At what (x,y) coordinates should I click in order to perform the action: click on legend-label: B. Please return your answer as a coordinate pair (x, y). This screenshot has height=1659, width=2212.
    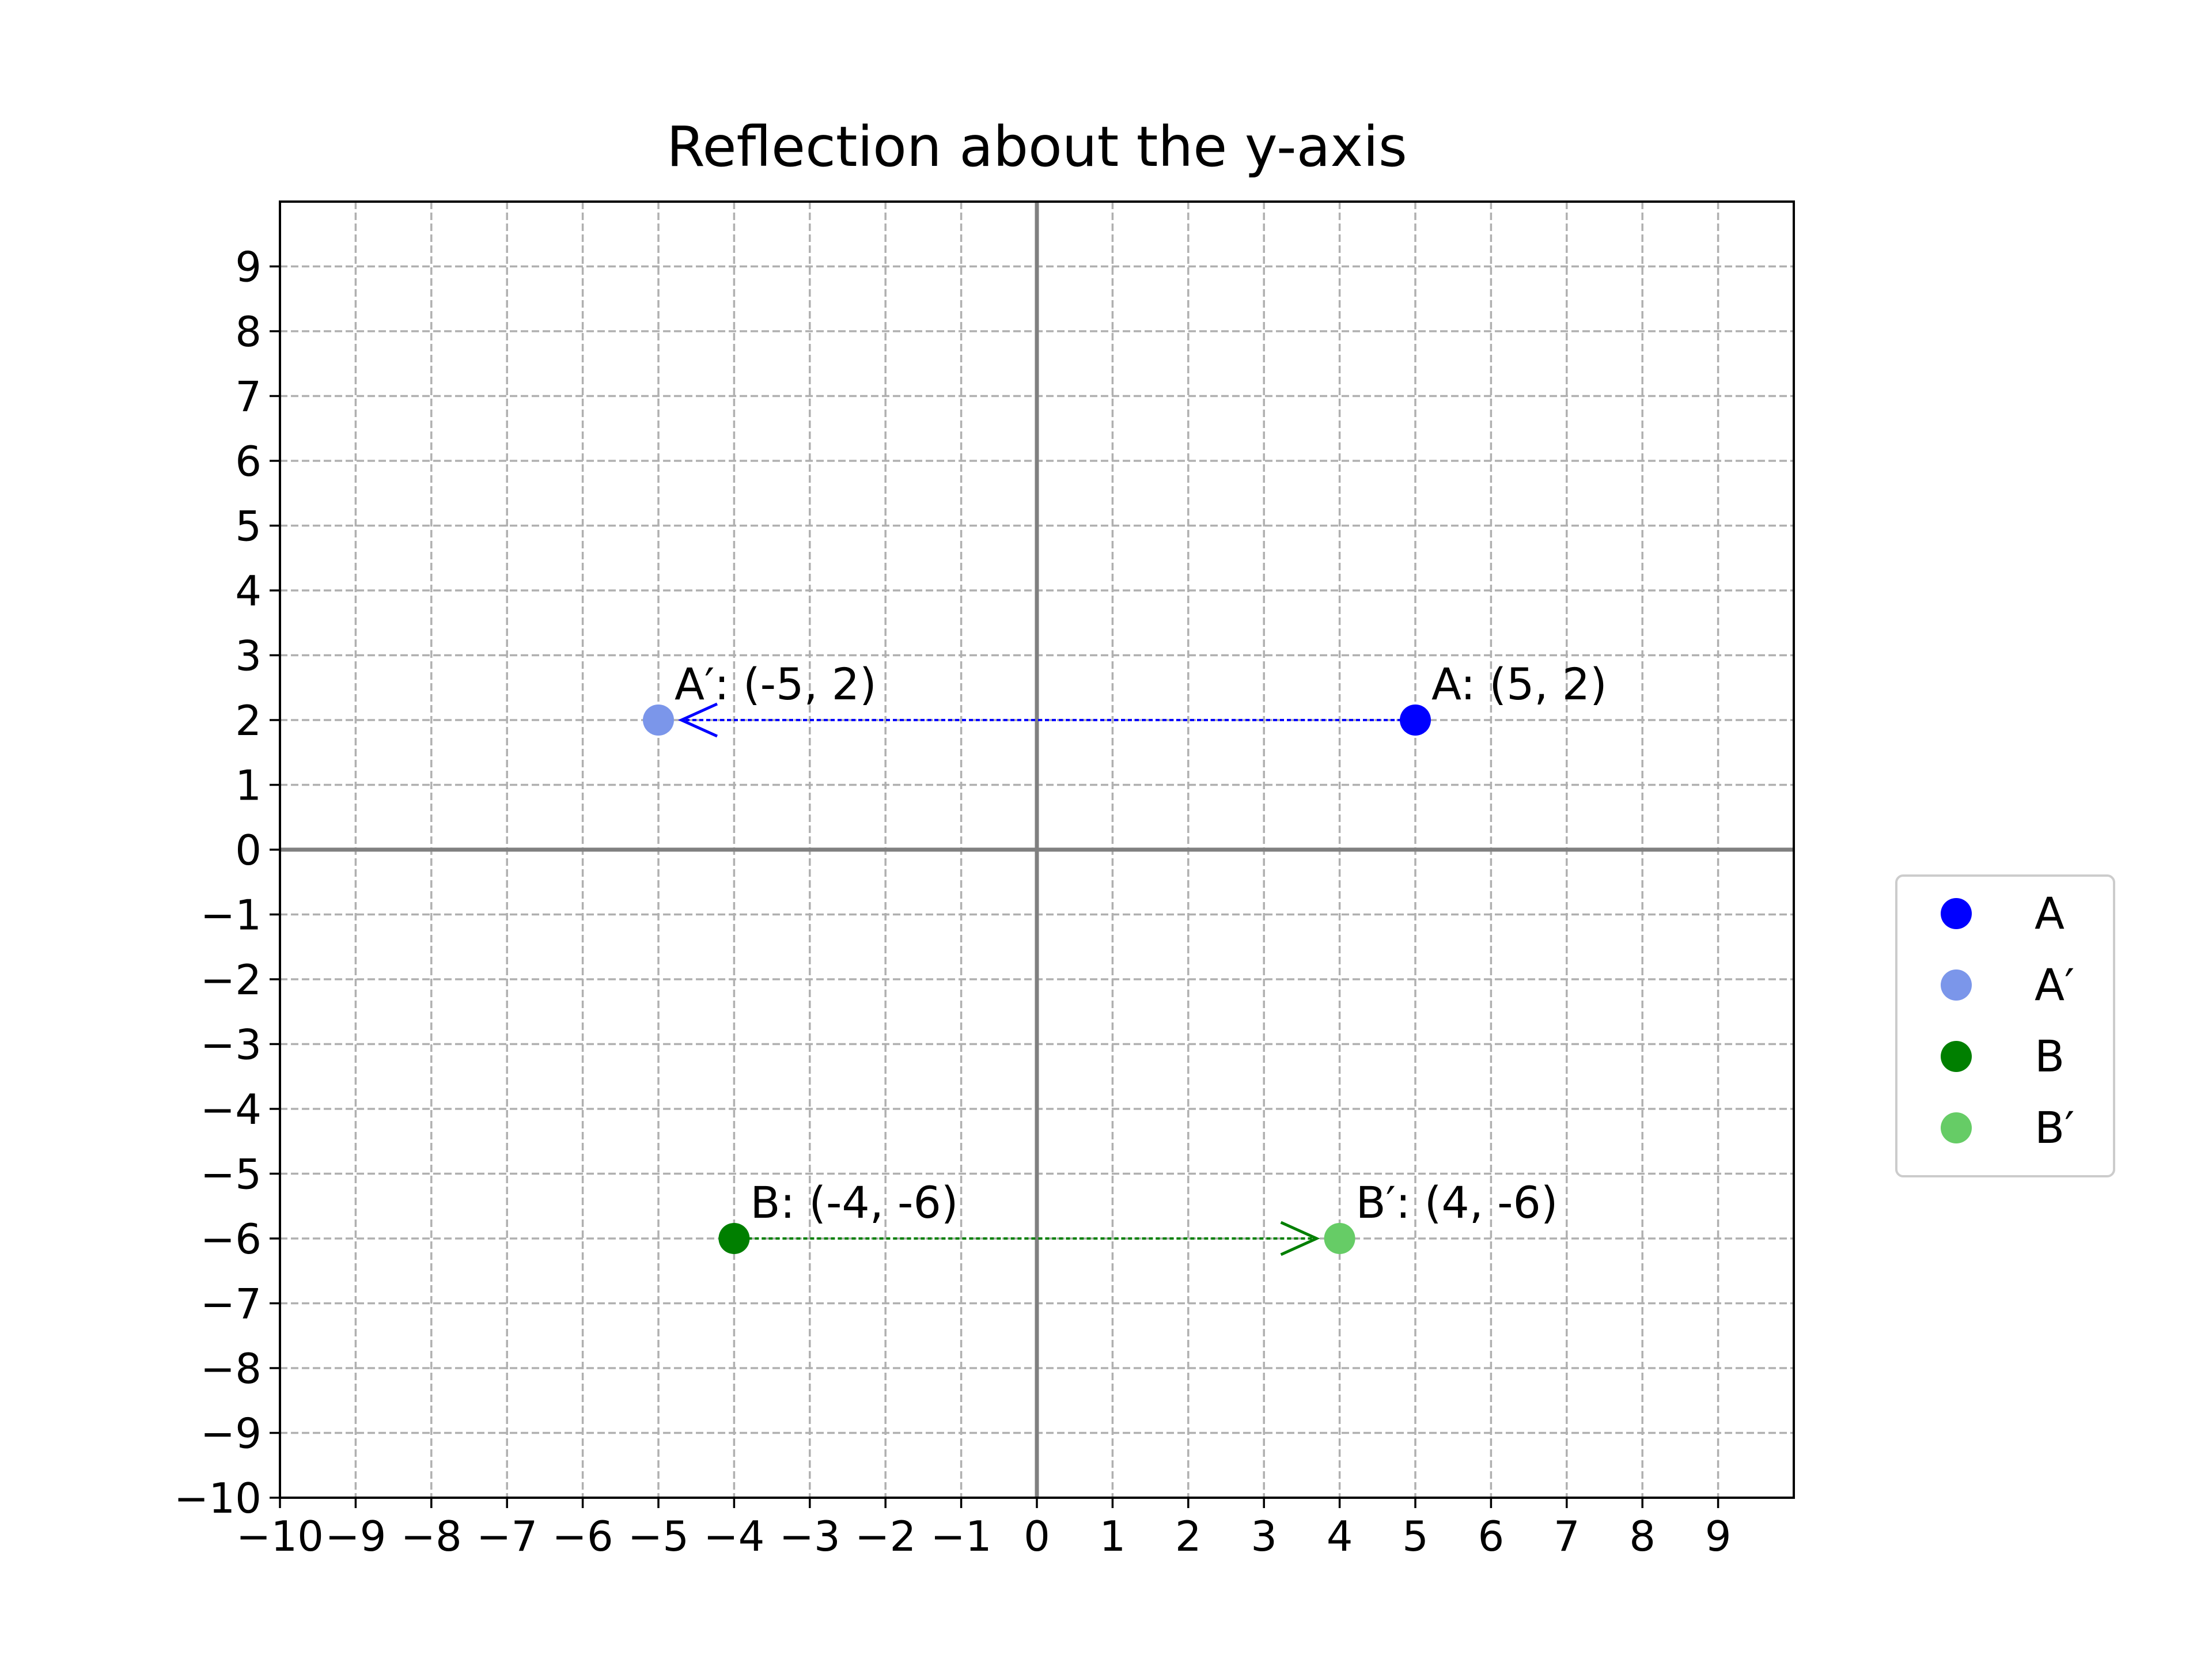
    Looking at the image, I should click on (2050, 1056).